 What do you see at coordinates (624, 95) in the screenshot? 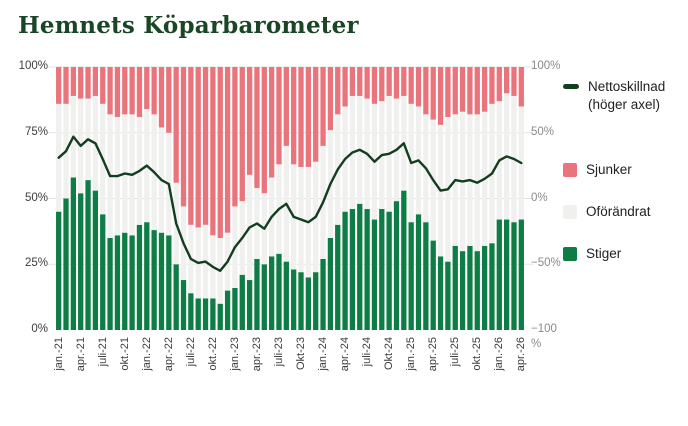
I see `legend-item-nettoskillnad: Nettoskillnad (höger axel)` at bounding box center [624, 95].